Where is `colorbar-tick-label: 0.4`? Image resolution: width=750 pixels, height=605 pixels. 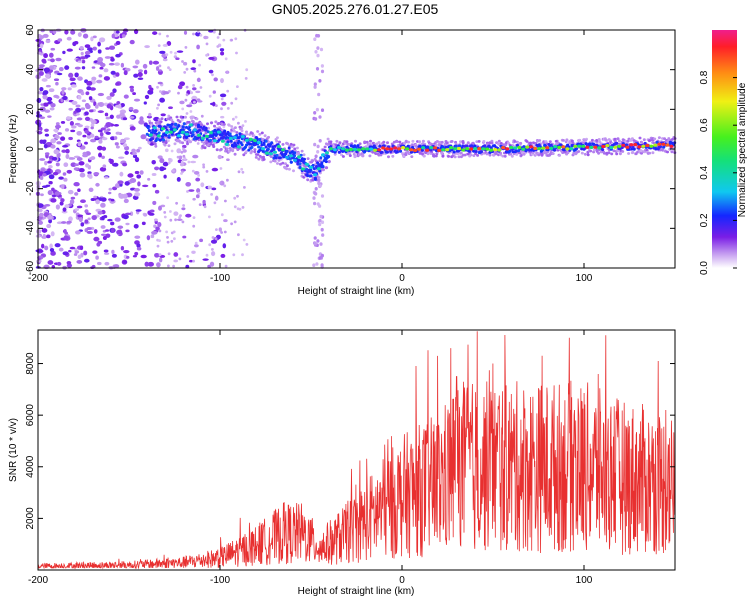 colorbar-tick-label: 0.4 is located at coordinates (704, 172).